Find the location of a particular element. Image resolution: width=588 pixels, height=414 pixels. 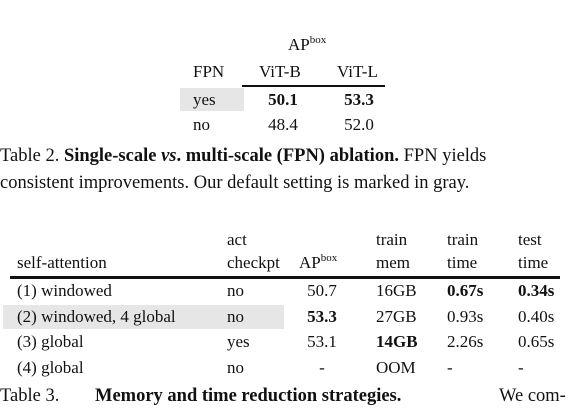

table3-cell-ap: - is located at coordinates (322, 367).